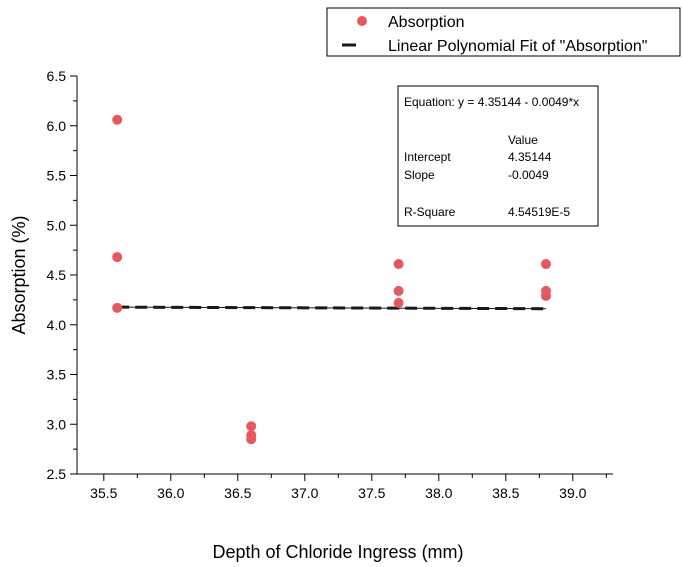 The image size is (682, 567). Describe the element at coordinates (438, 493) in the screenshot. I see `x-tick-label: 38.0` at that location.